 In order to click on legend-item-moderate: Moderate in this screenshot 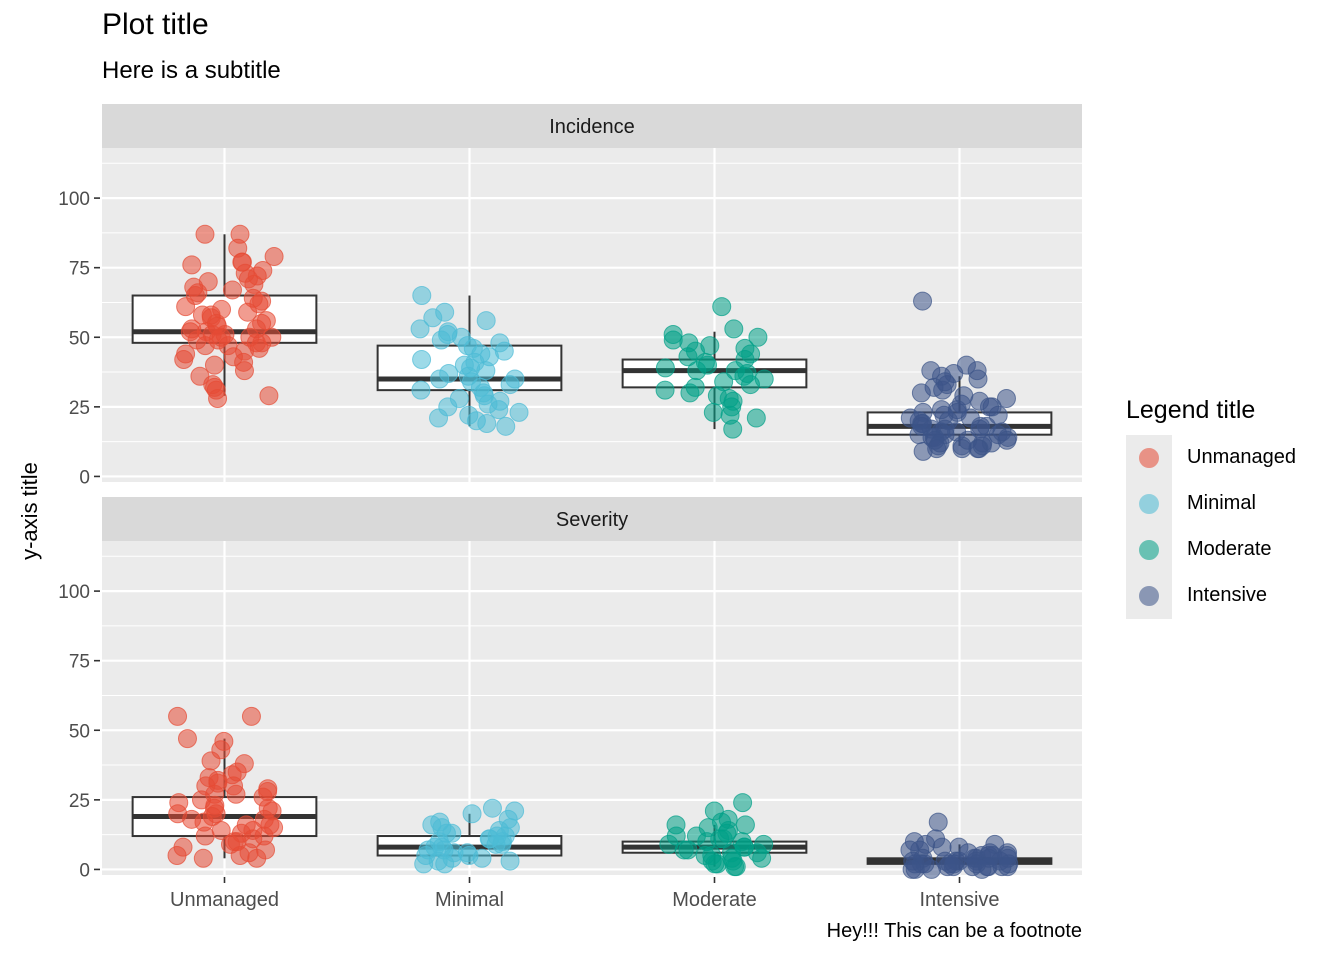, I will do `click(1199, 550)`.